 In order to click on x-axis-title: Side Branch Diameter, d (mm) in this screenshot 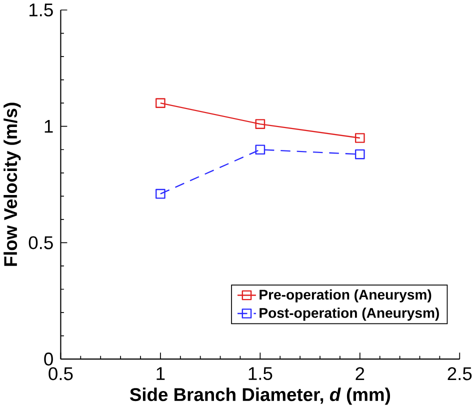, I will do `click(260, 396)`.